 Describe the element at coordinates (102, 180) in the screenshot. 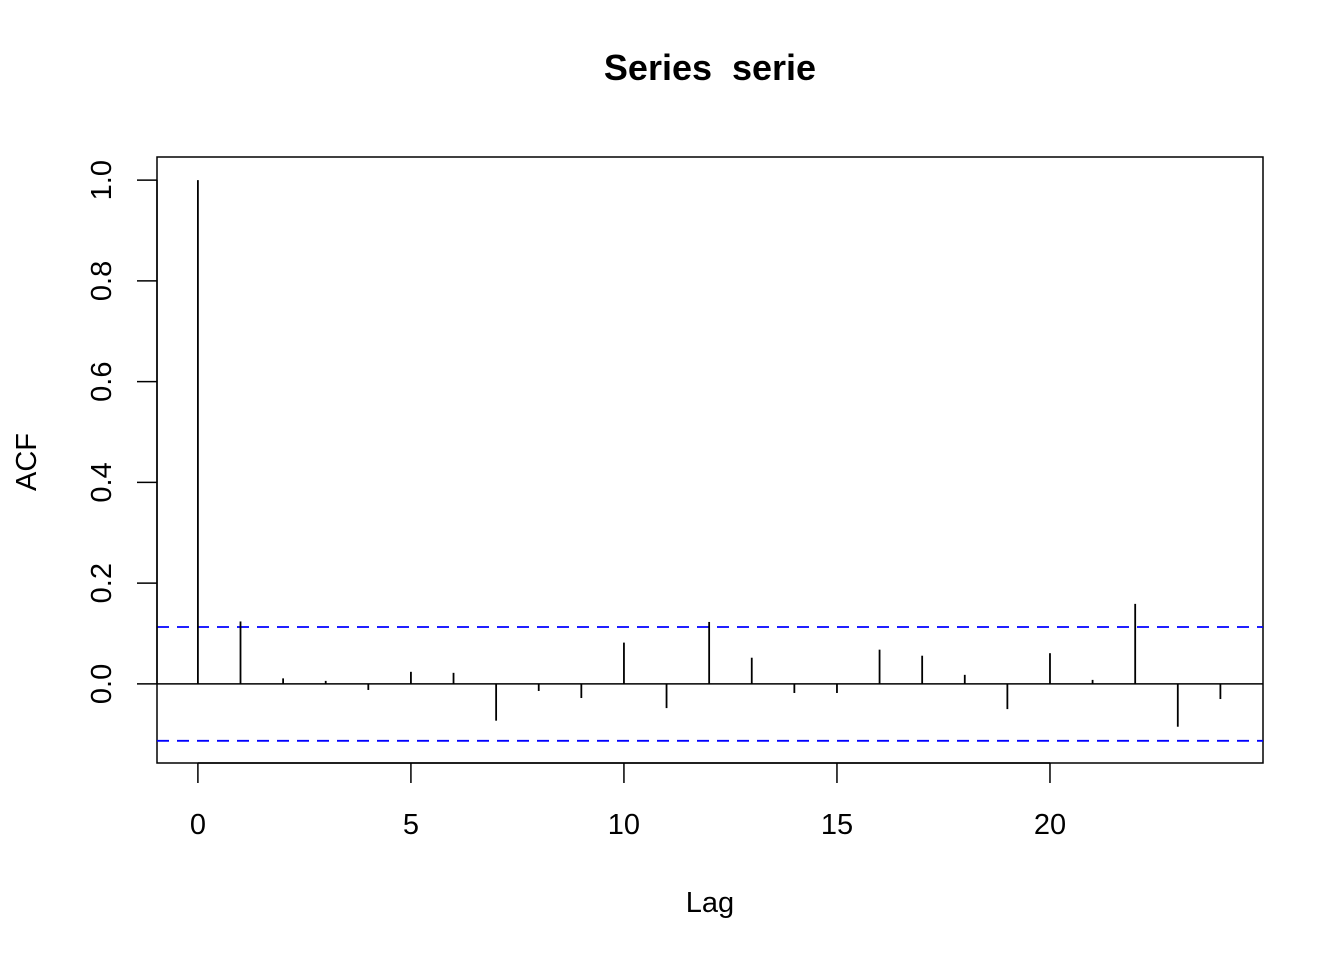

I see `y-tick-label: 1.0` at that location.